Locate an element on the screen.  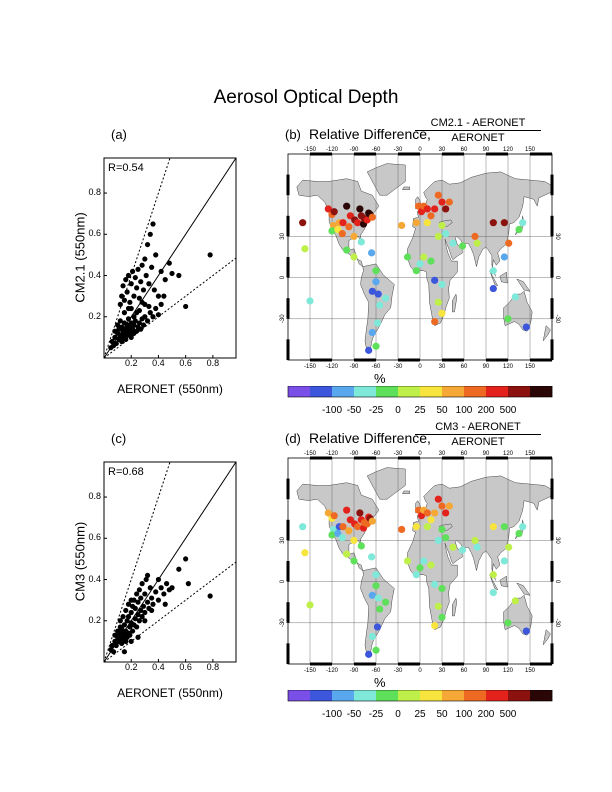
fraction-b: CM2.1 - AERONET AERONET is located at coordinates (478, 130).